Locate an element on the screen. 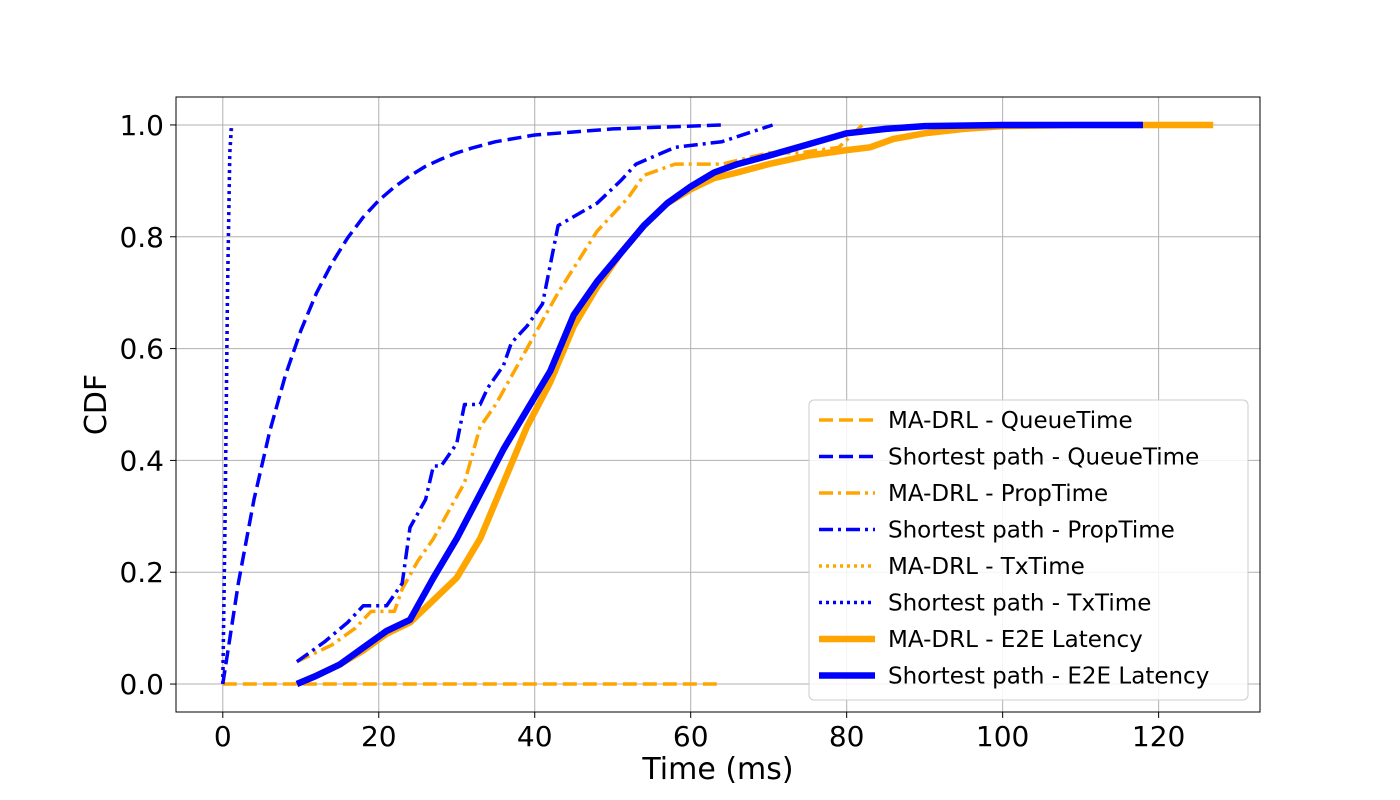 Image resolution: width=1400 pixels, height=800 pixels. y-tick-label: 1.0 is located at coordinates (141, 125).